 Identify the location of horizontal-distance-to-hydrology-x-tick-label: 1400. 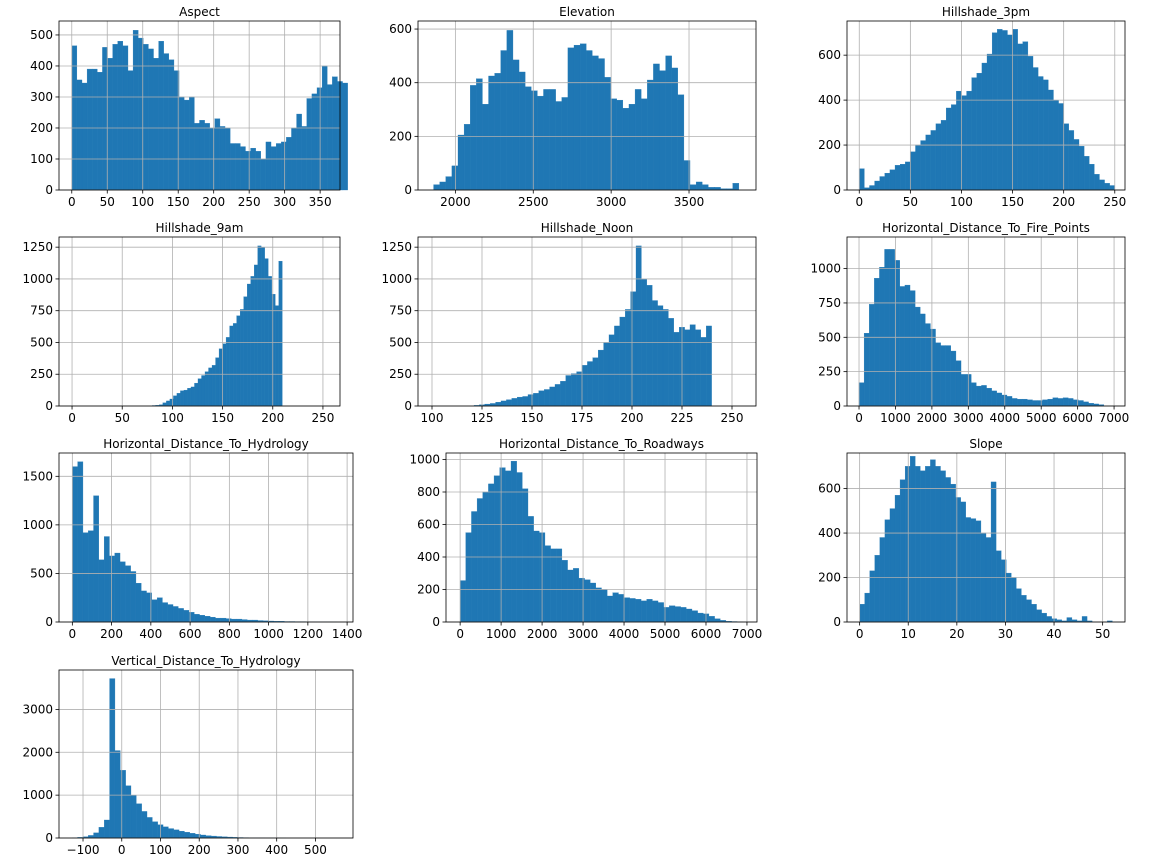
(347, 634).